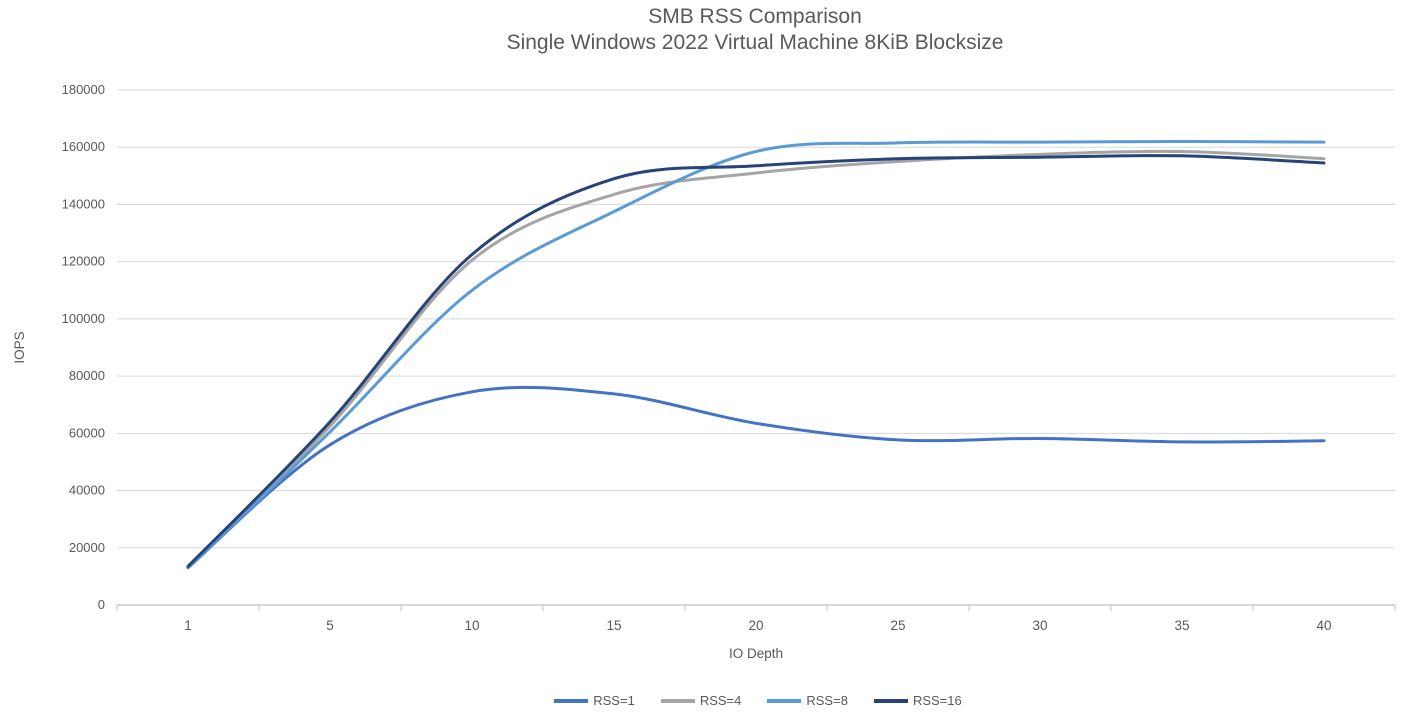 This screenshot has width=1409, height=724. What do you see at coordinates (83, 261) in the screenshot?
I see `y-tick-label: 120000` at bounding box center [83, 261].